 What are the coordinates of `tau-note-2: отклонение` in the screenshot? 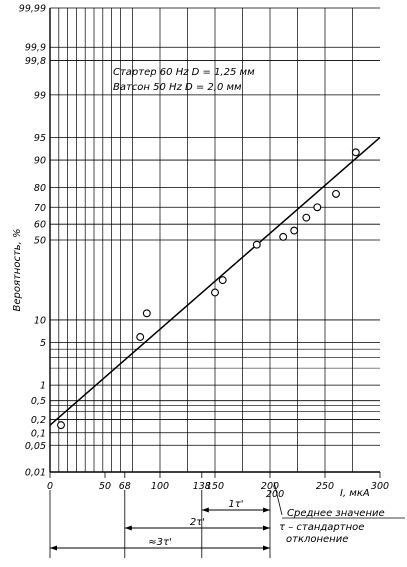 It's located at (317, 539).